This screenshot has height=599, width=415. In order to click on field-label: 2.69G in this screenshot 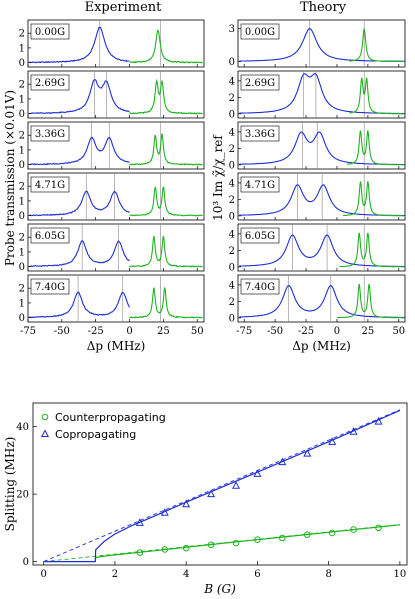, I will do `click(260, 83)`.